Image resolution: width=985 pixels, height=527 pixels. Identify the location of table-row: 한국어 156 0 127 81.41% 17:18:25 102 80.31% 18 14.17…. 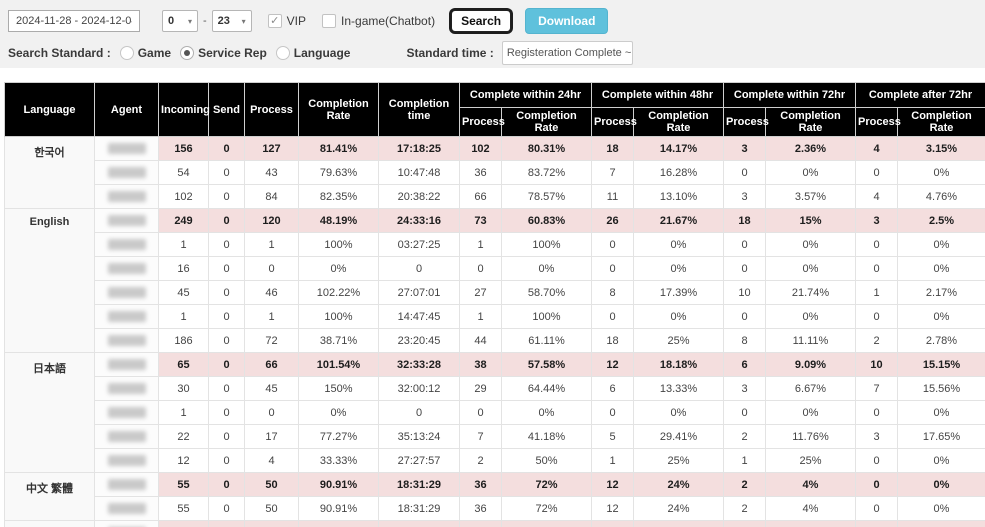
(494, 172).